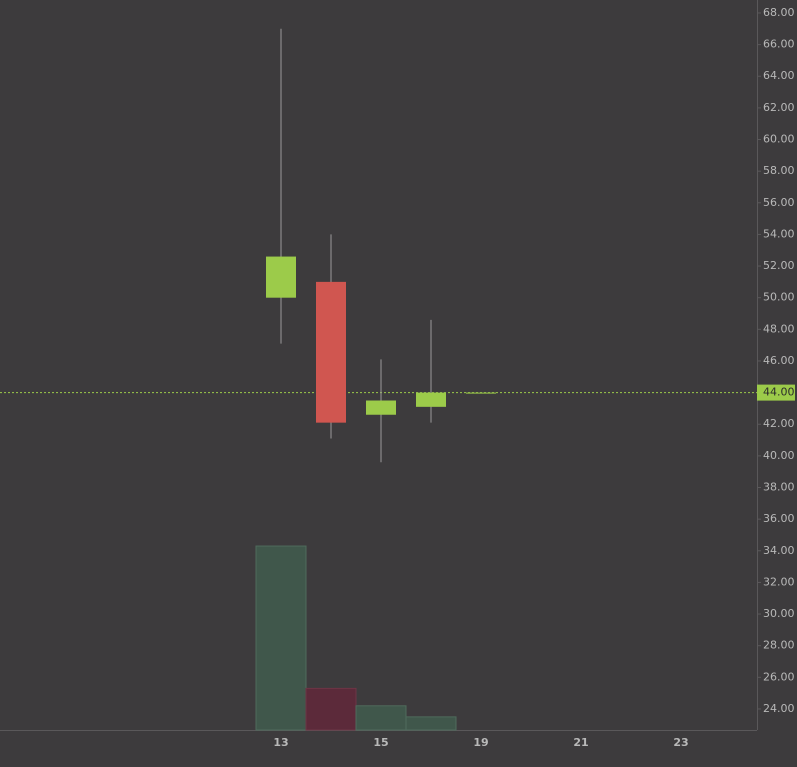 Image resolution: width=797 pixels, height=767 pixels. Describe the element at coordinates (779, 360) in the screenshot. I see `y-tick-label: 46.00` at that location.